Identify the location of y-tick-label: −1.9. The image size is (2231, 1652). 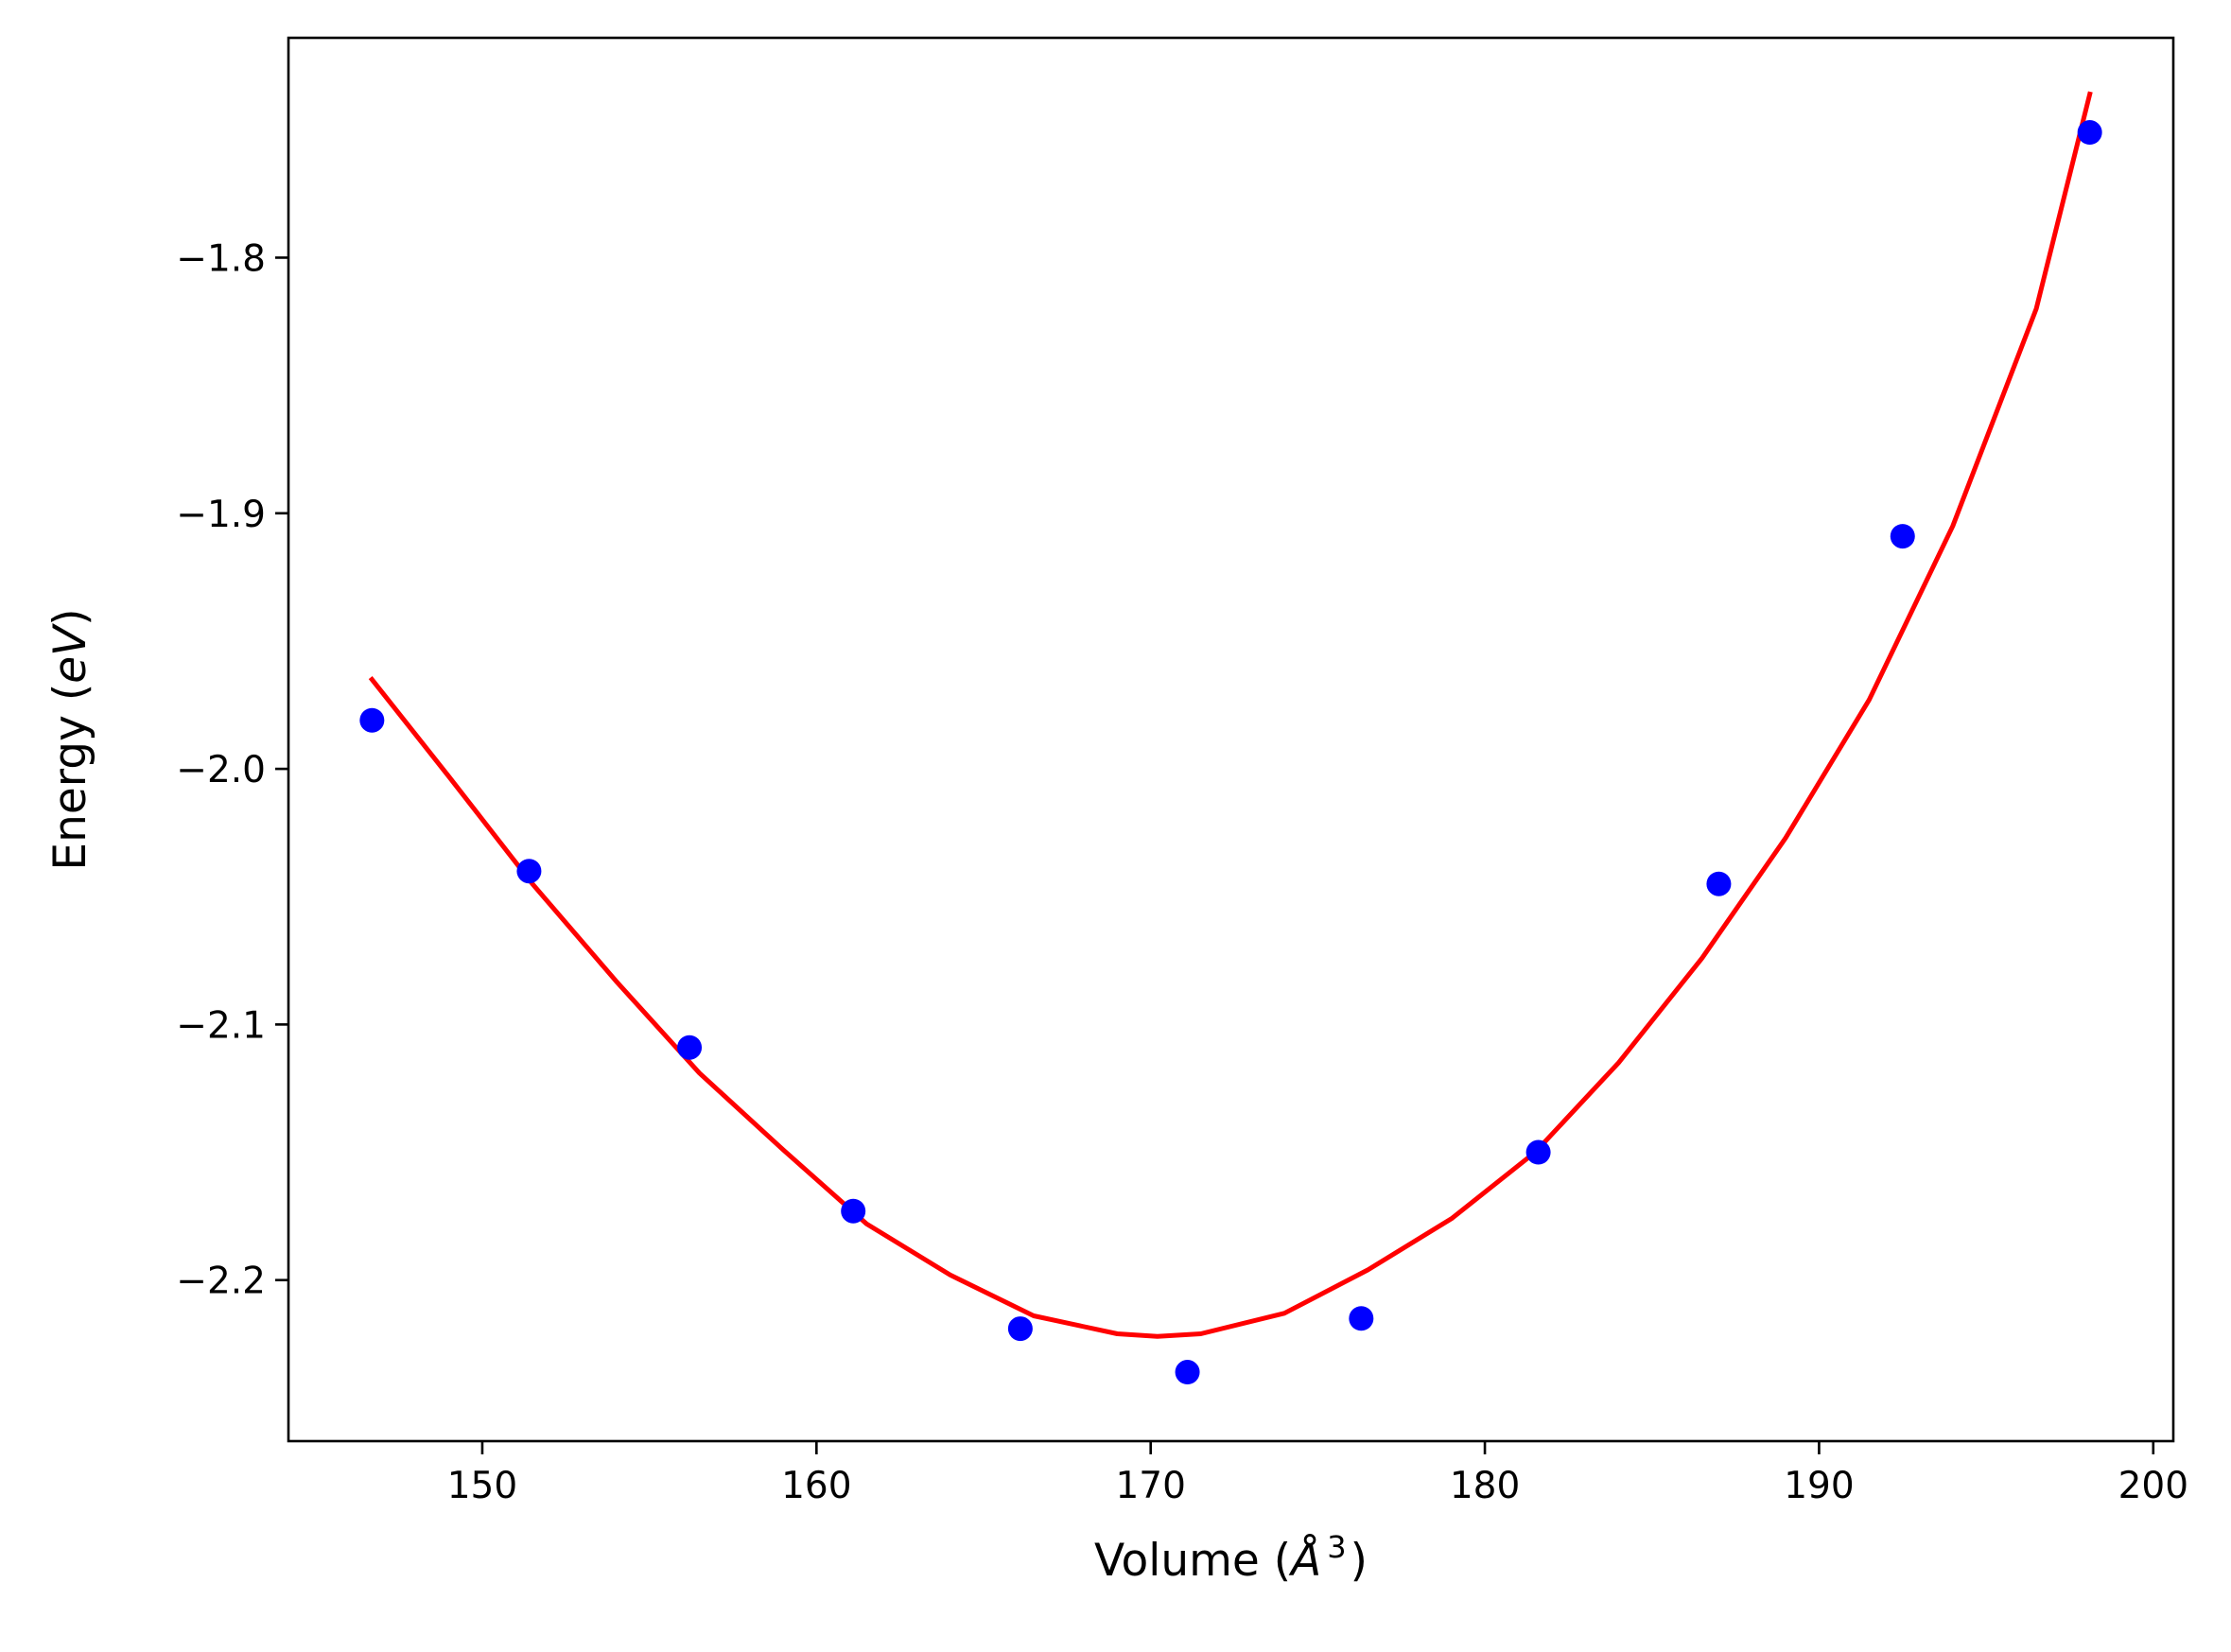
(221, 515).